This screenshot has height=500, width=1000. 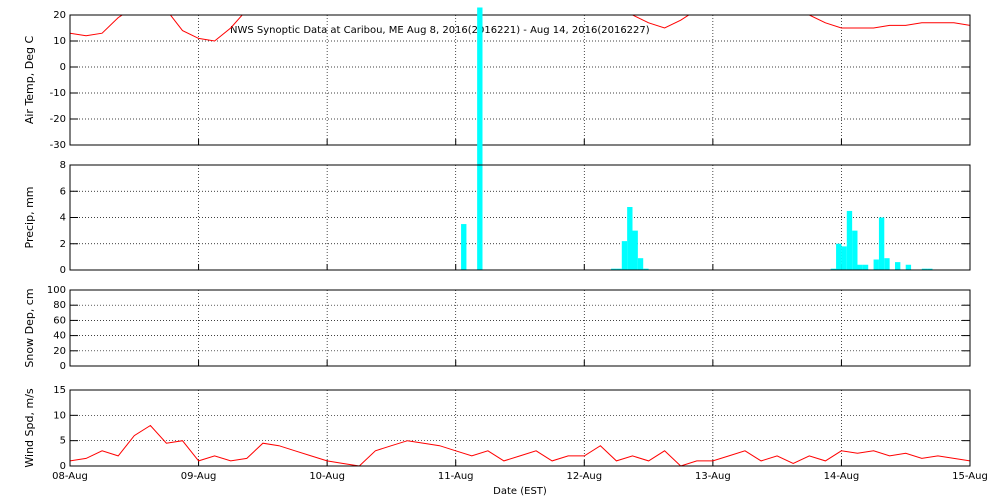 I want to click on y-tick-label: 4, so click(x=63, y=218).